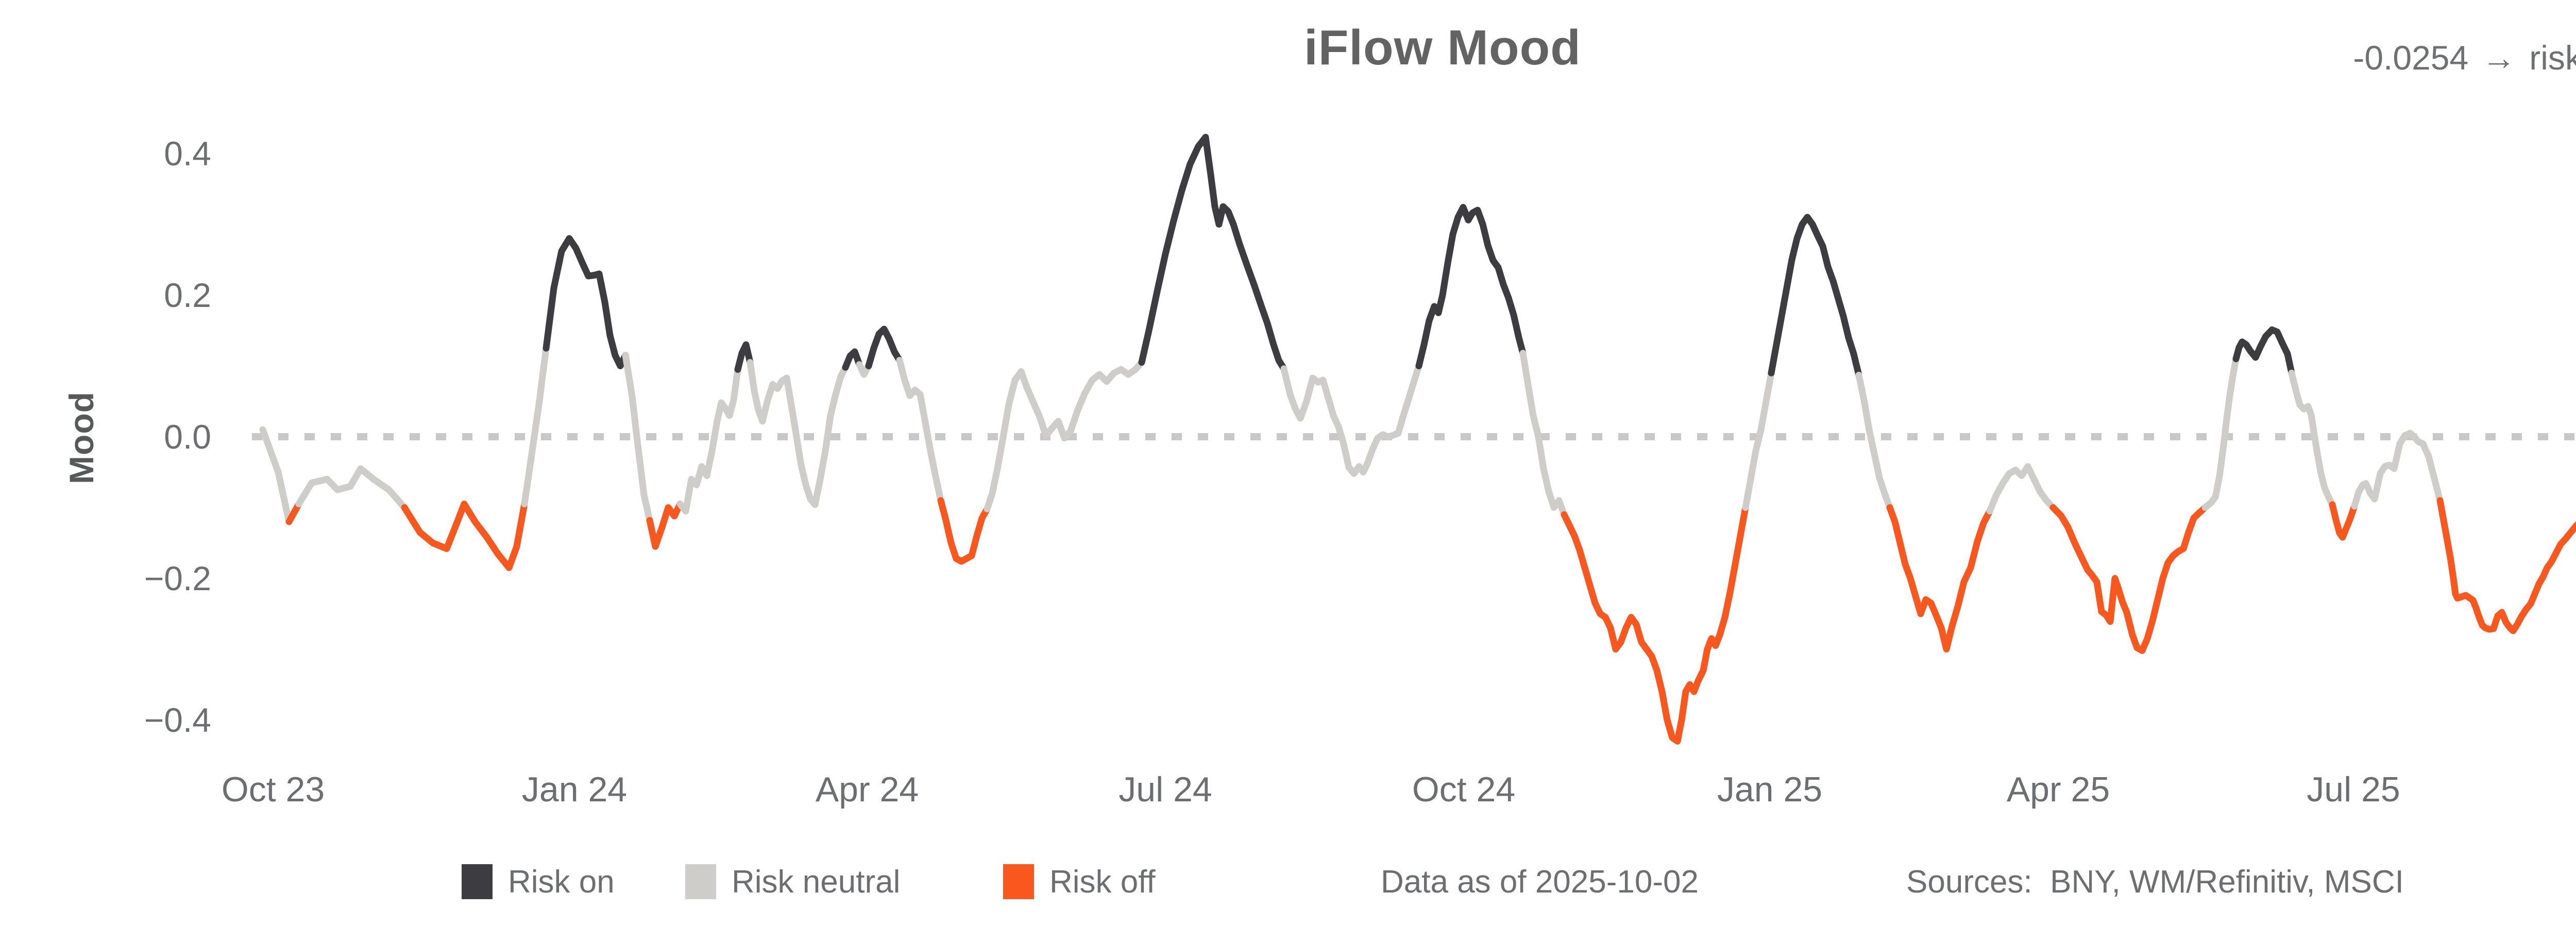 This screenshot has width=2576, height=927. I want to click on x-tick-label: Oct 23, so click(273, 789).